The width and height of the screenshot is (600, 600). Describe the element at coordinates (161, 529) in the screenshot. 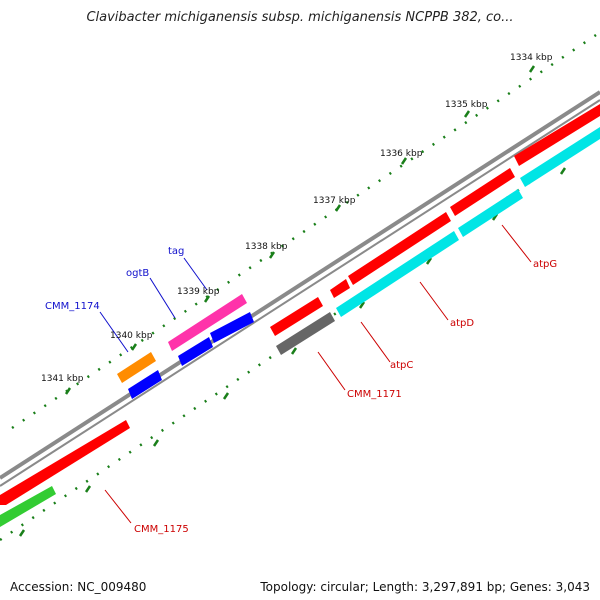

I see `gene-label-cmm1175: CMM_1175` at that location.